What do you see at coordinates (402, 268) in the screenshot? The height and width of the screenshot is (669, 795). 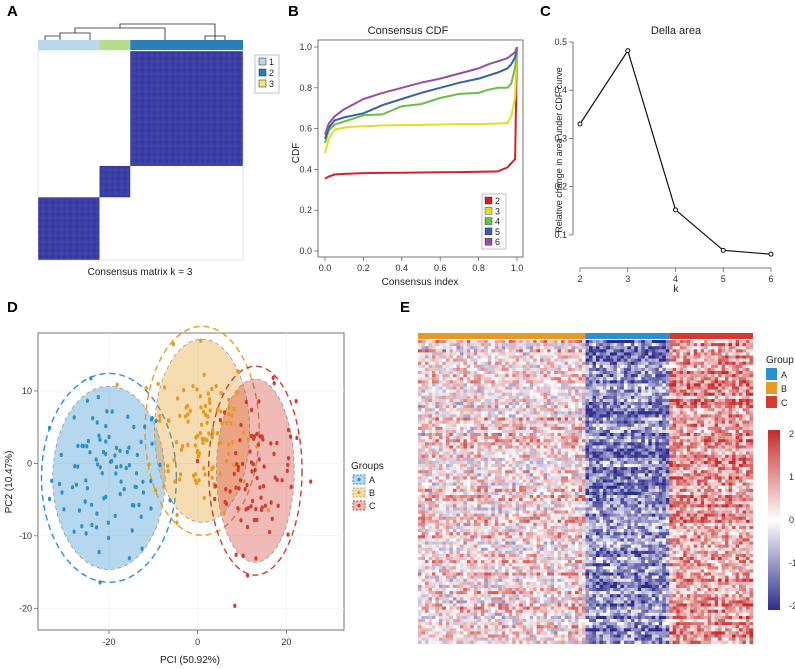 I see `cdf-x-tick-label: 0.4` at bounding box center [402, 268].